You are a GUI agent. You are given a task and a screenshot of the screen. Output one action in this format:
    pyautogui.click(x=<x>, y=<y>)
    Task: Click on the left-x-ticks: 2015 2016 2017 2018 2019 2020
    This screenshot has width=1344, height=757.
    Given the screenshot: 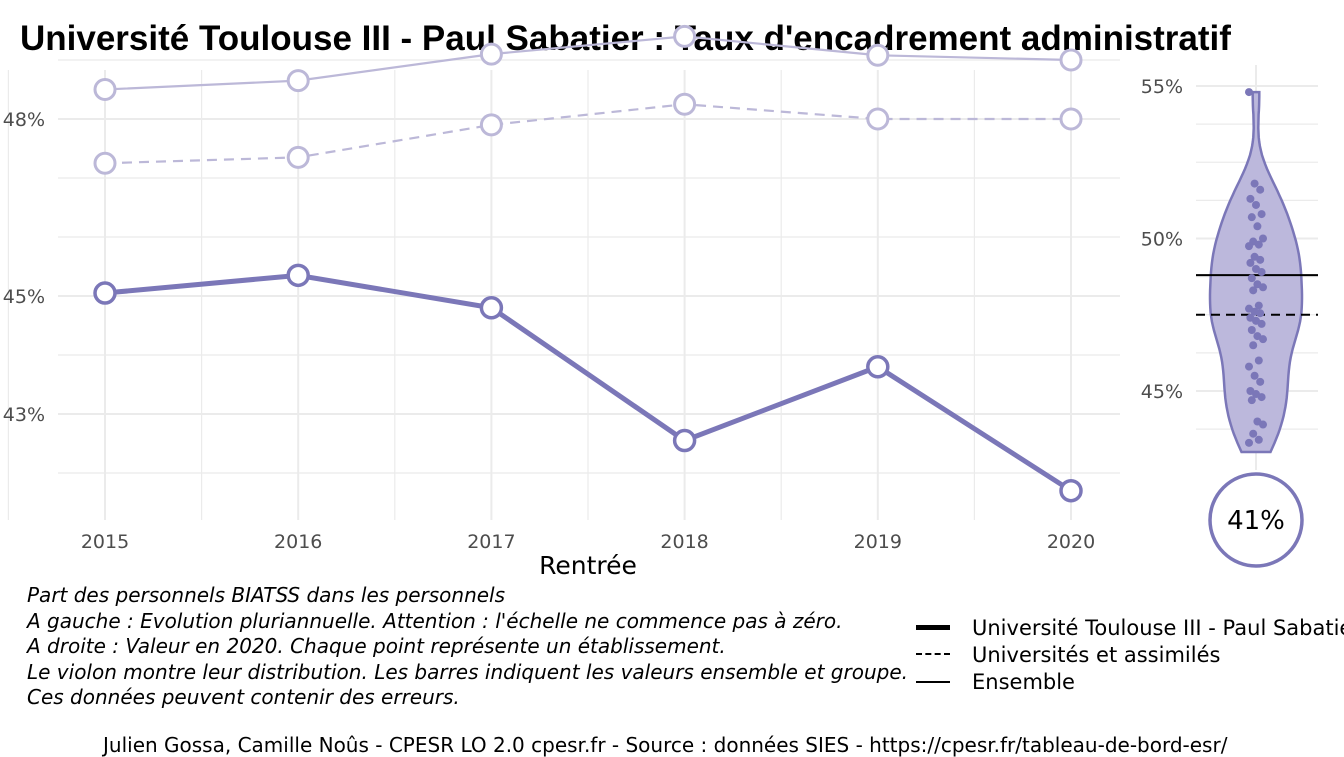 What is the action you would take?
    pyautogui.click(x=588, y=542)
    